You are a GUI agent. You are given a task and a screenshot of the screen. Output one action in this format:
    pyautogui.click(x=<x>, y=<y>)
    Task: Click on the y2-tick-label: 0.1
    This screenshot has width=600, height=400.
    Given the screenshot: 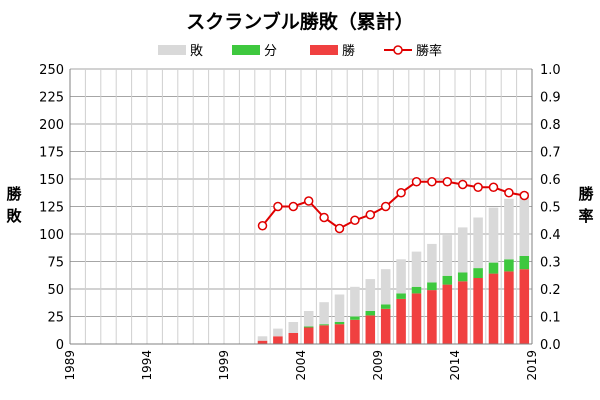 What is the action you would take?
    pyautogui.click(x=550, y=318)
    